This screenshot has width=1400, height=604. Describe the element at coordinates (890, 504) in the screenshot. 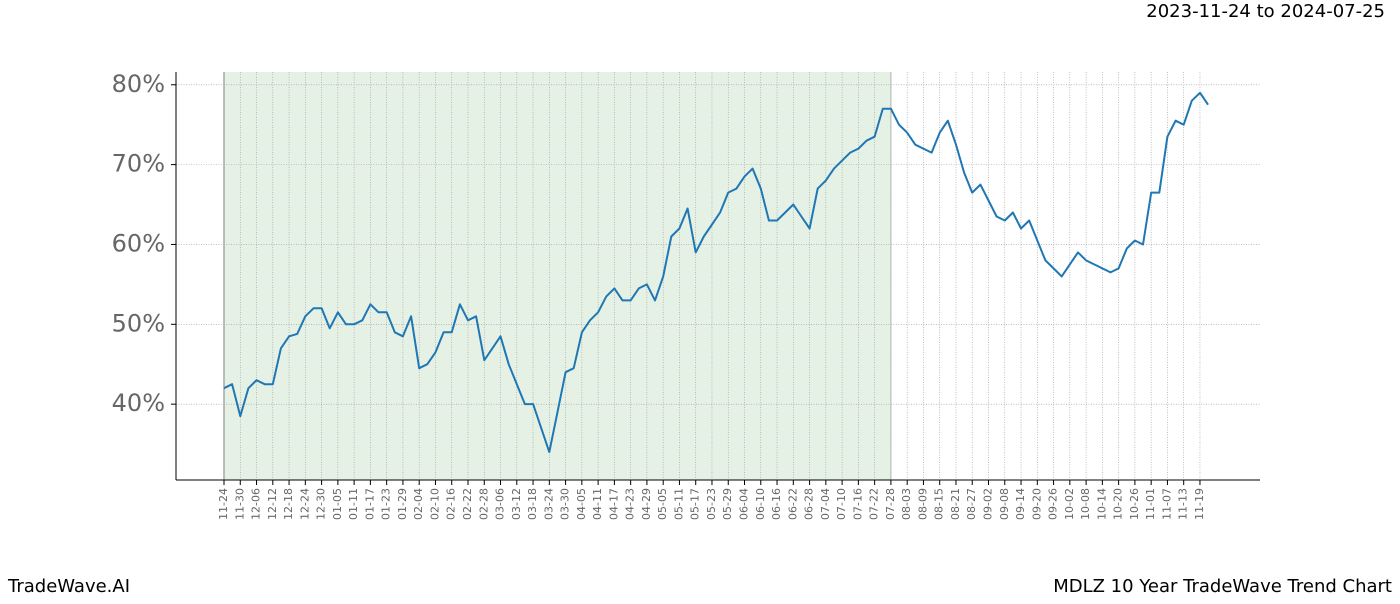

I see `x-tick-label: 07-28` at that location.